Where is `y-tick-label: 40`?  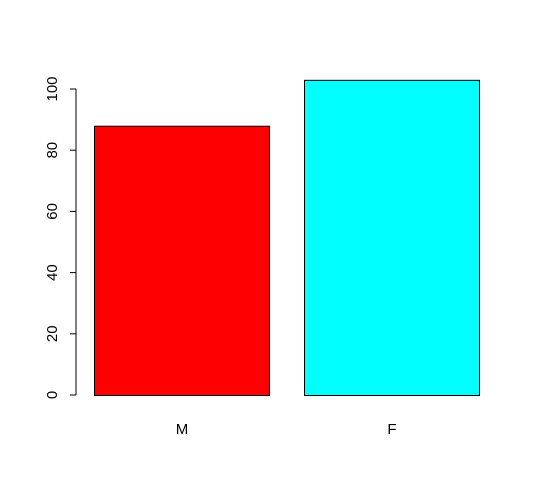 y-tick-label: 40 is located at coordinates (52, 272).